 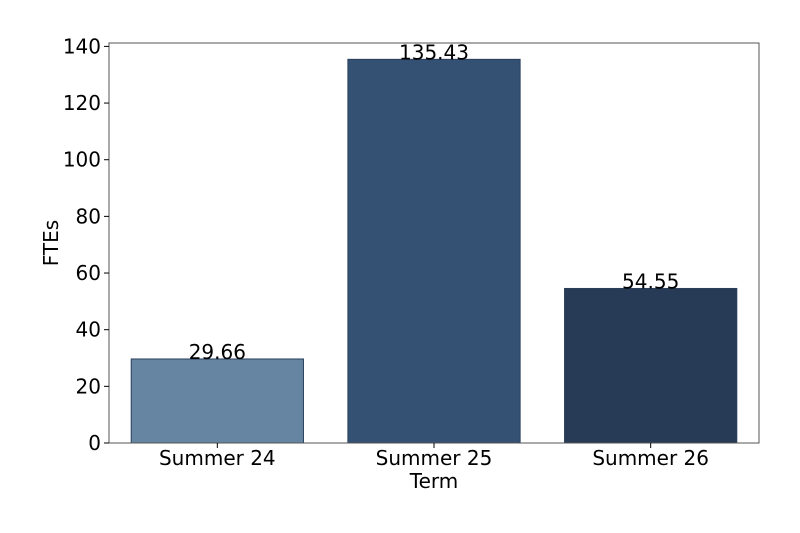 What do you see at coordinates (51, 243) in the screenshot?
I see `y-axis-title: FTEs` at bounding box center [51, 243].